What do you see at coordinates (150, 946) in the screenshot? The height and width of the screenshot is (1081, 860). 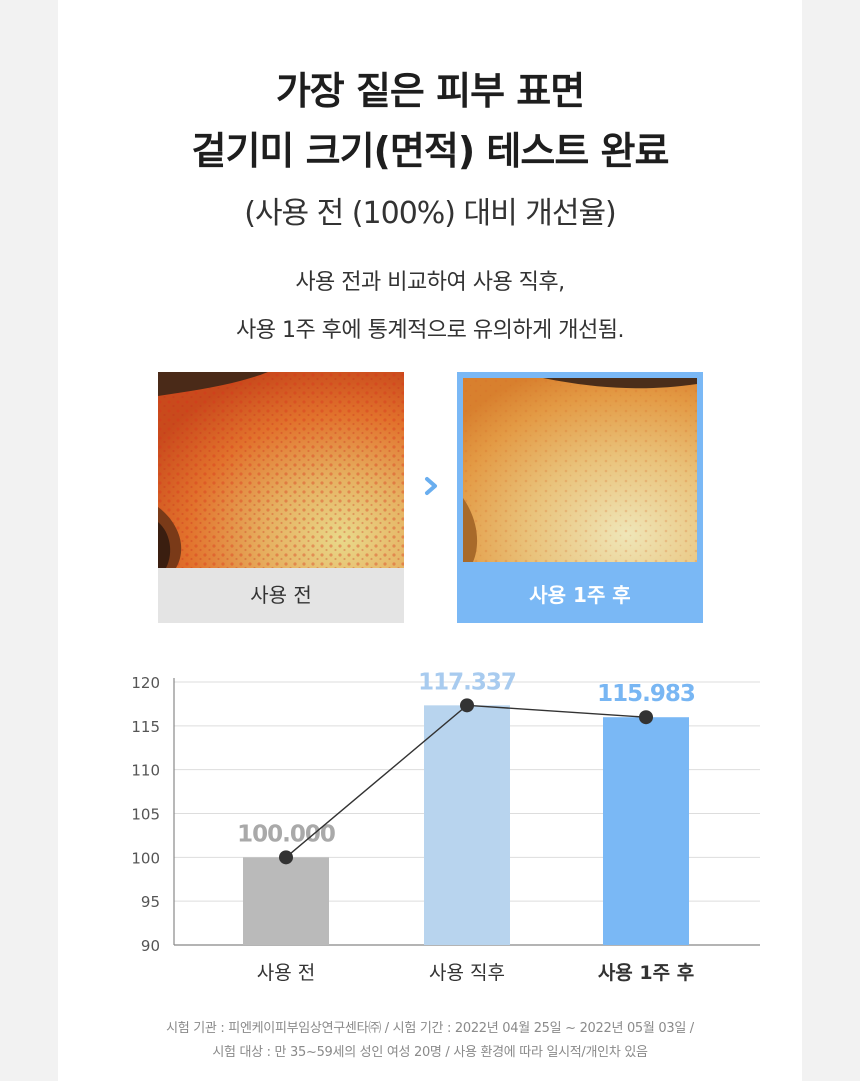 I see `y-tick-label: 90` at bounding box center [150, 946].